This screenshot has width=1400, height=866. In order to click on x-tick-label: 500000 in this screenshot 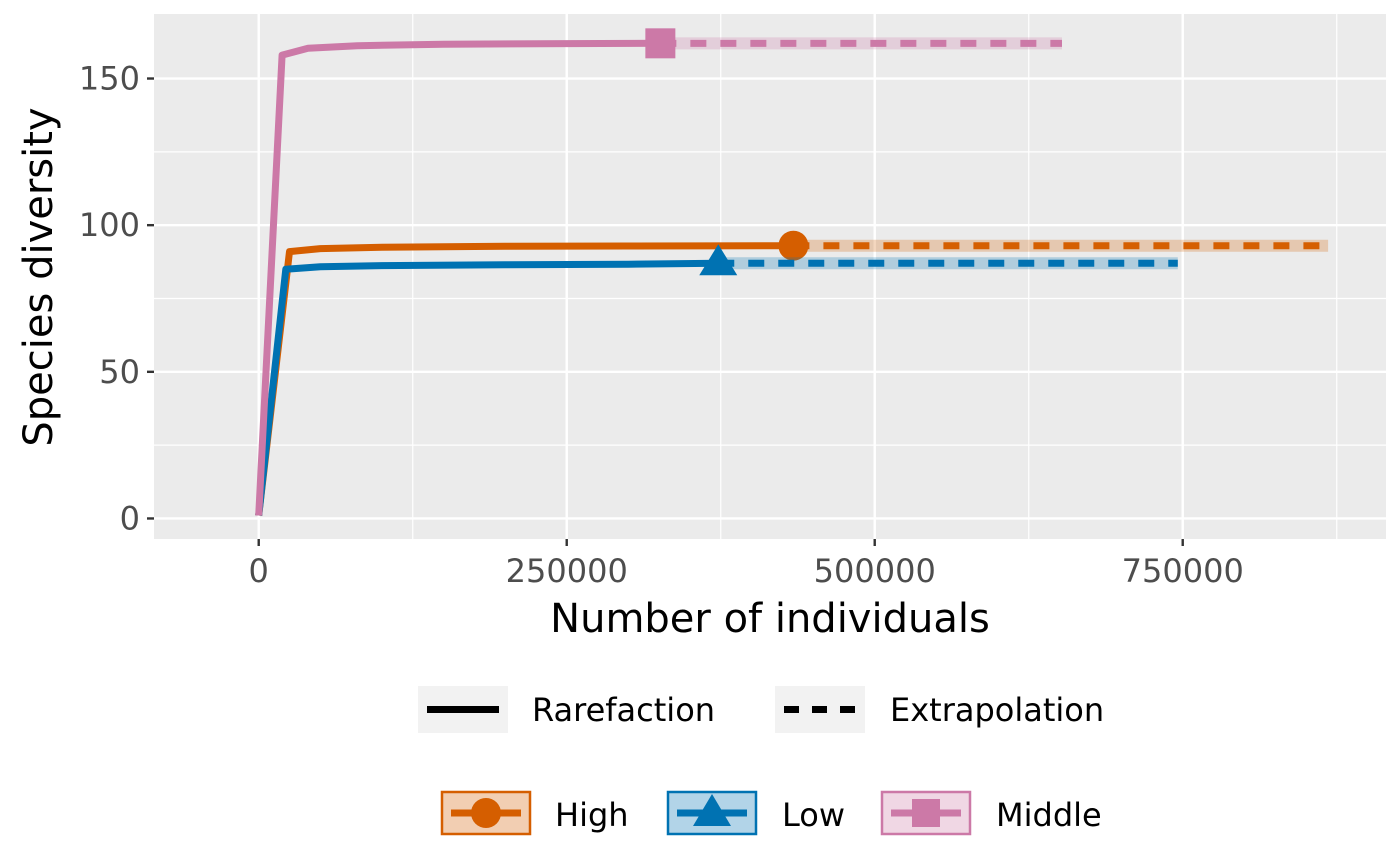, I will do `click(875, 571)`.